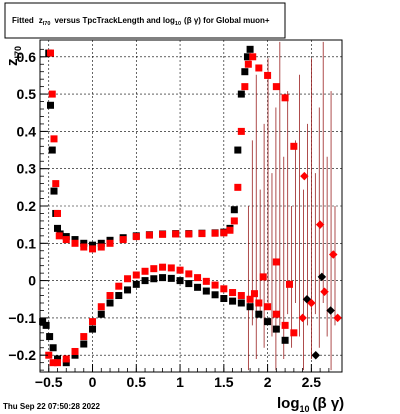  I want to click on x-tick-label: 0.5, so click(137, 382).